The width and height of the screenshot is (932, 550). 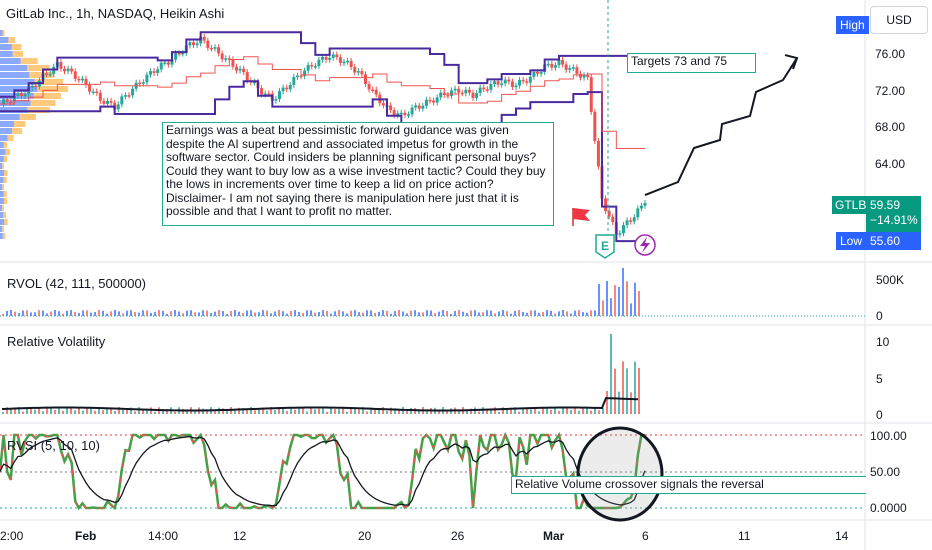 What do you see at coordinates (581, 217) in the screenshot?
I see `flag-icon` at bounding box center [581, 217].